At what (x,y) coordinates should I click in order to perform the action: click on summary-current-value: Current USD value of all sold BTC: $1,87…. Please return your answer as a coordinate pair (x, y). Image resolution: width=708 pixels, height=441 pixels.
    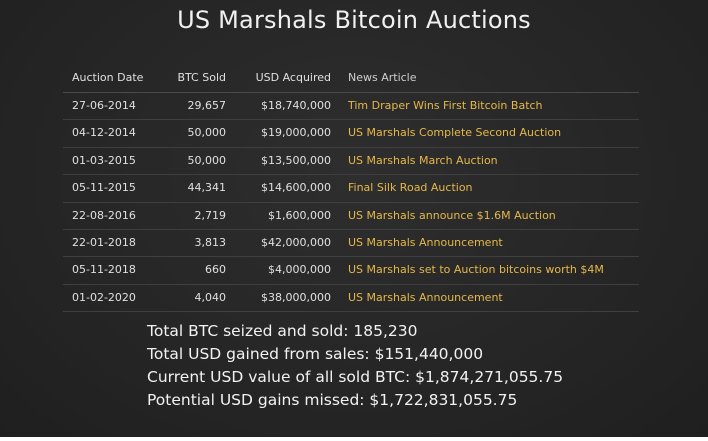
    Looking at the image, I should click on (355, 377).